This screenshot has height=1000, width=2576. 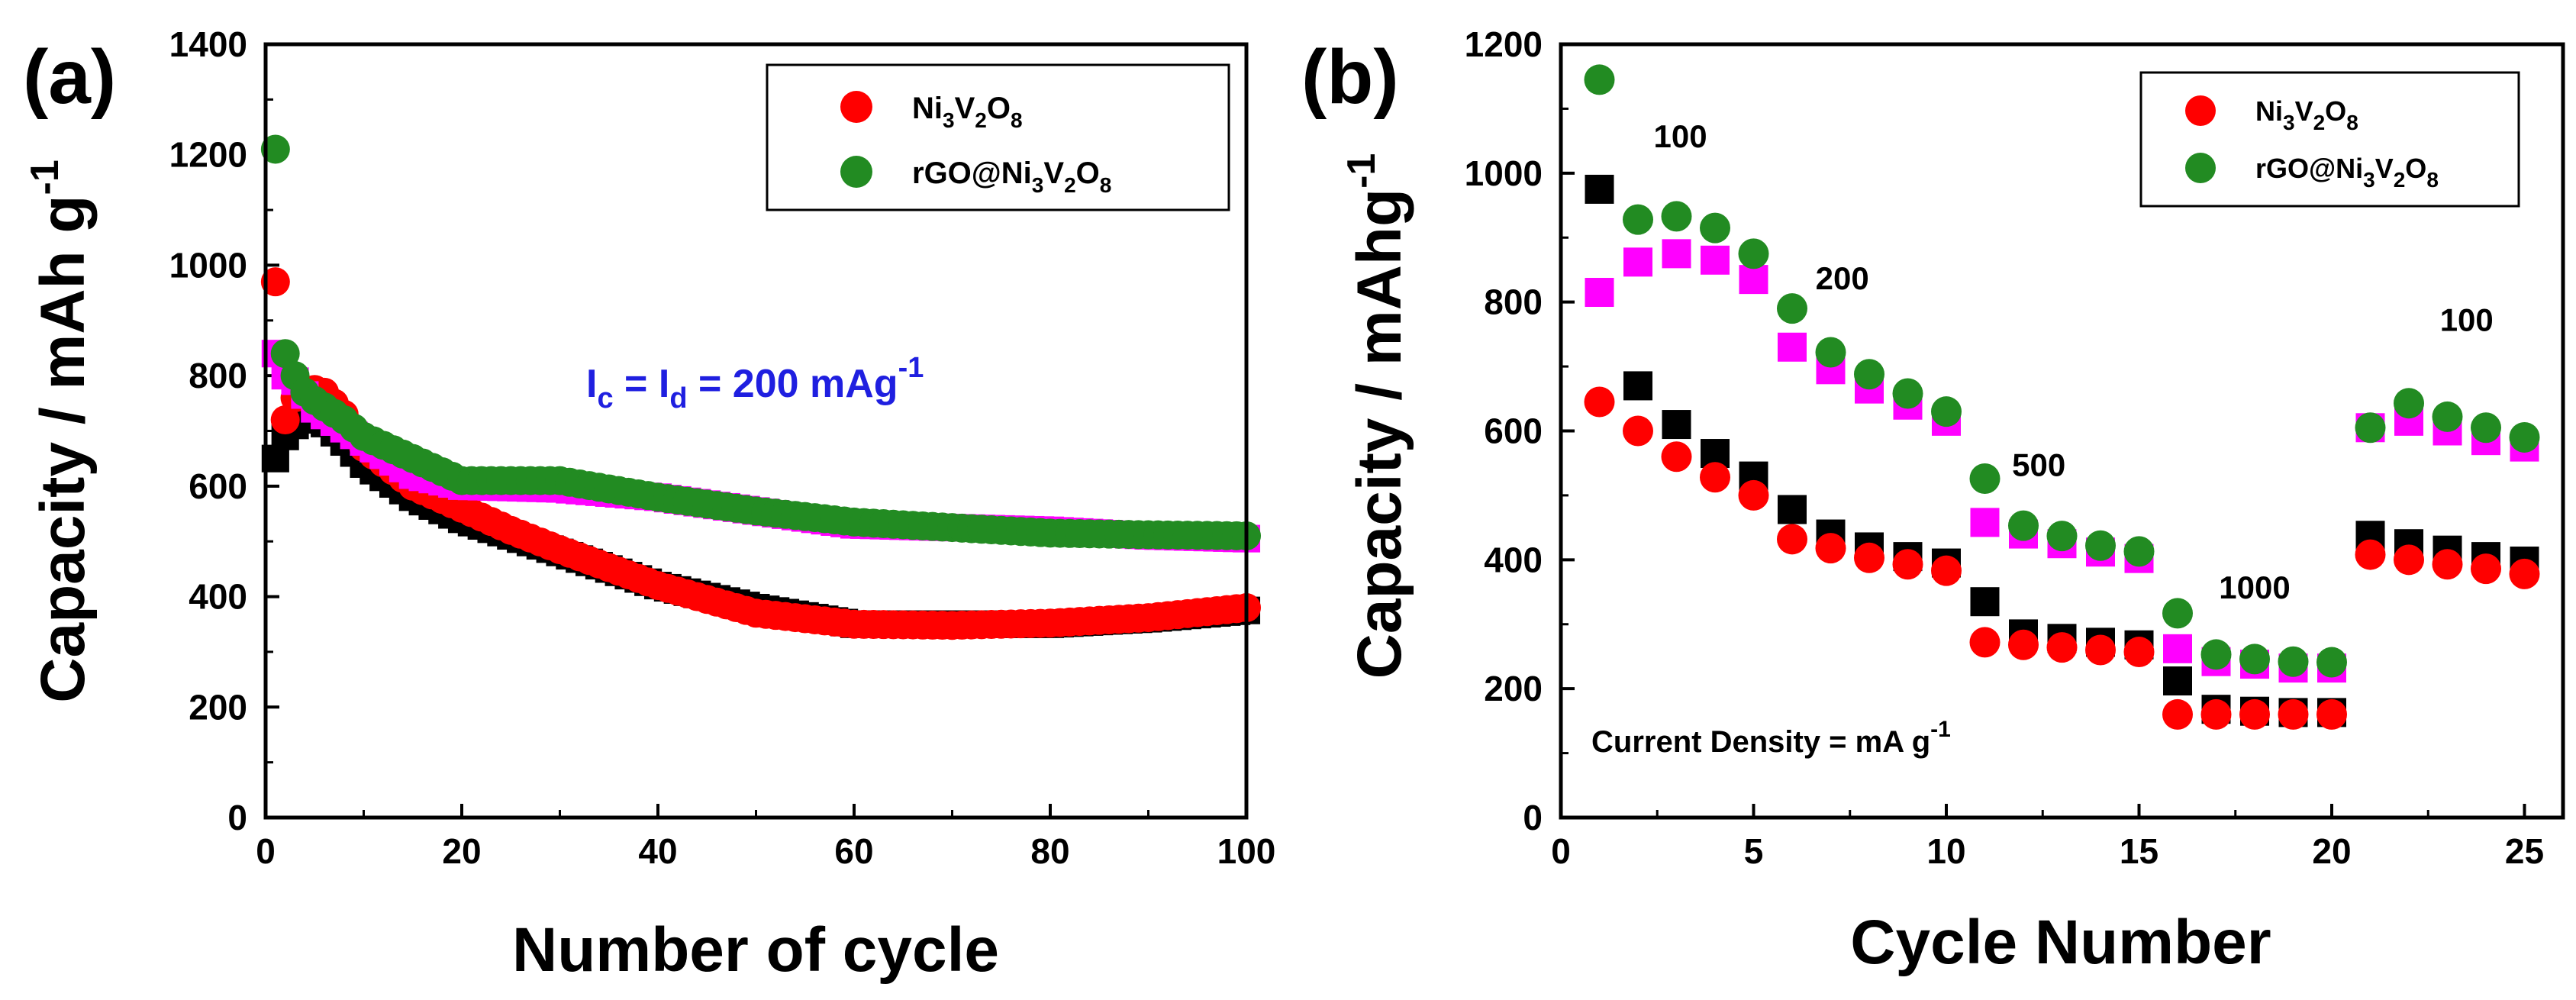 I want to click on y-tick-label: 1200, so click(x=1504, y=44).